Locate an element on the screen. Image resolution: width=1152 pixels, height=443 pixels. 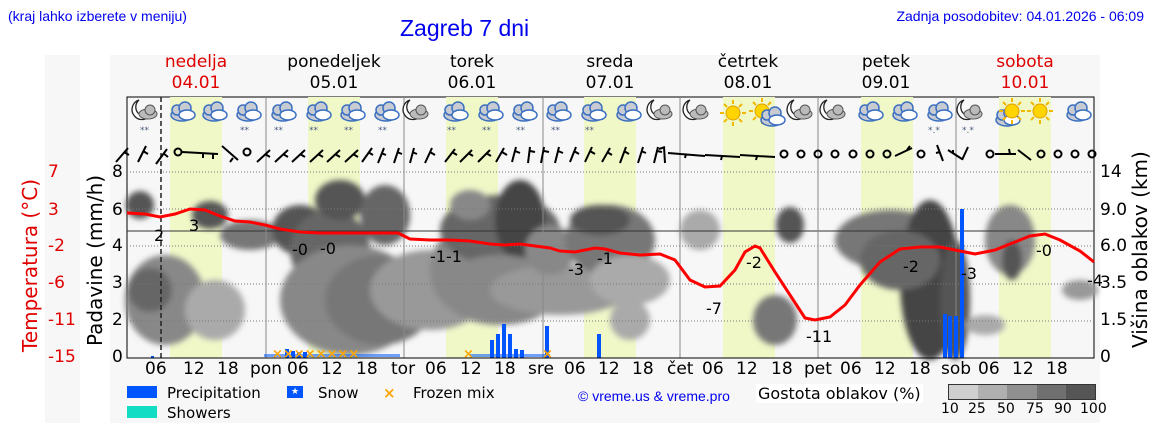
x-tick: čet is located at coordinates (680, 369).